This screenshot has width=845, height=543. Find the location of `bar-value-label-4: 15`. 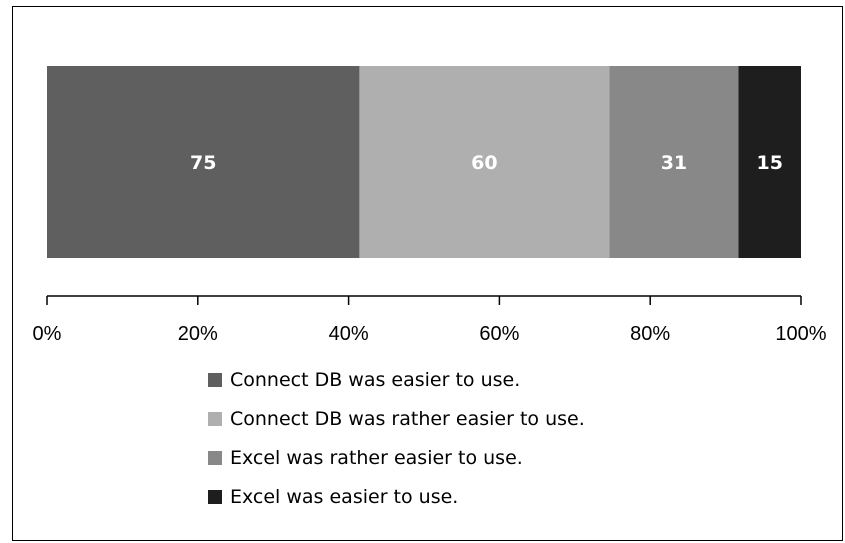

bar-value-label-4: 15 is located at coordinates (770, 163).